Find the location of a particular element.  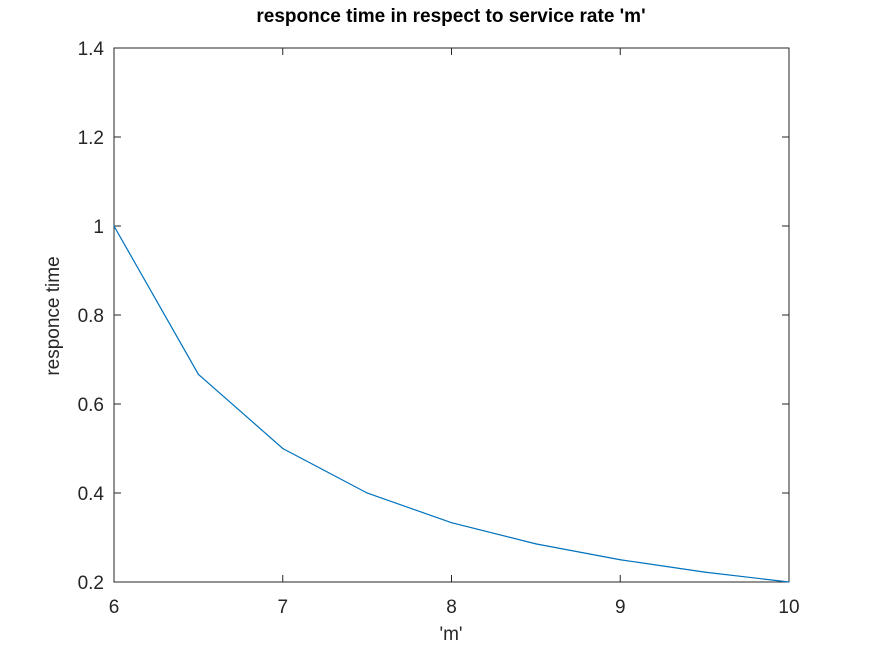

y-tick-label: 0.4 is located at coordinates (91, 494).